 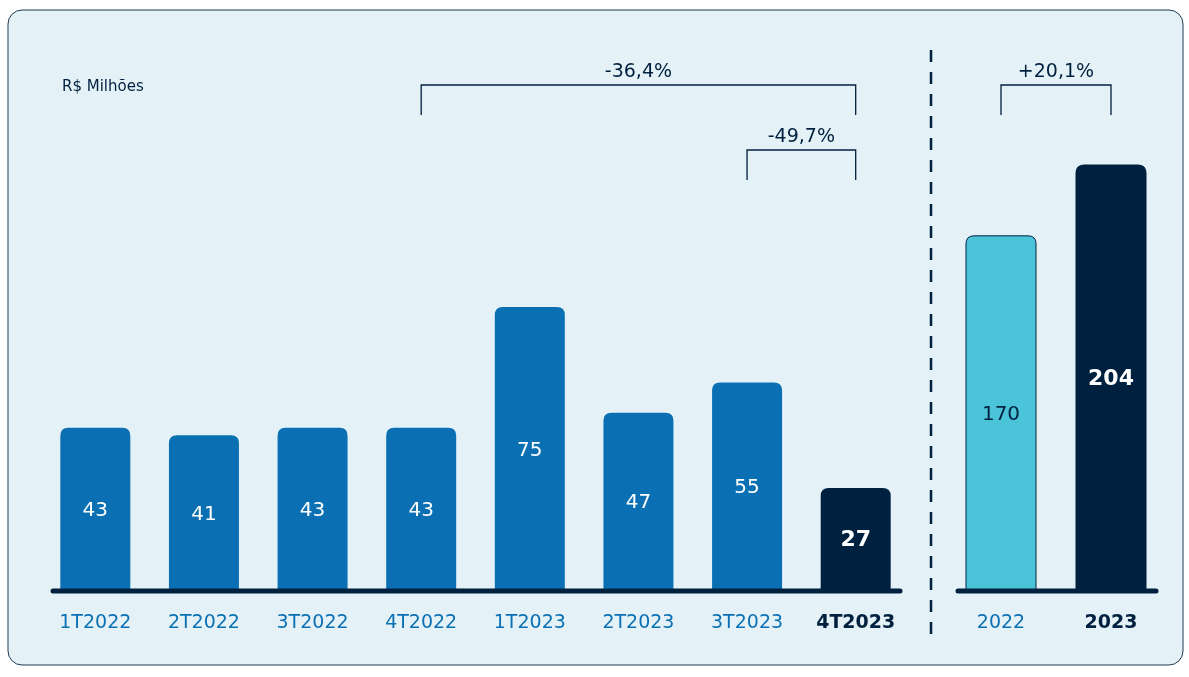 I want to click on text: +20,1%, so click(x=1056, y=70).